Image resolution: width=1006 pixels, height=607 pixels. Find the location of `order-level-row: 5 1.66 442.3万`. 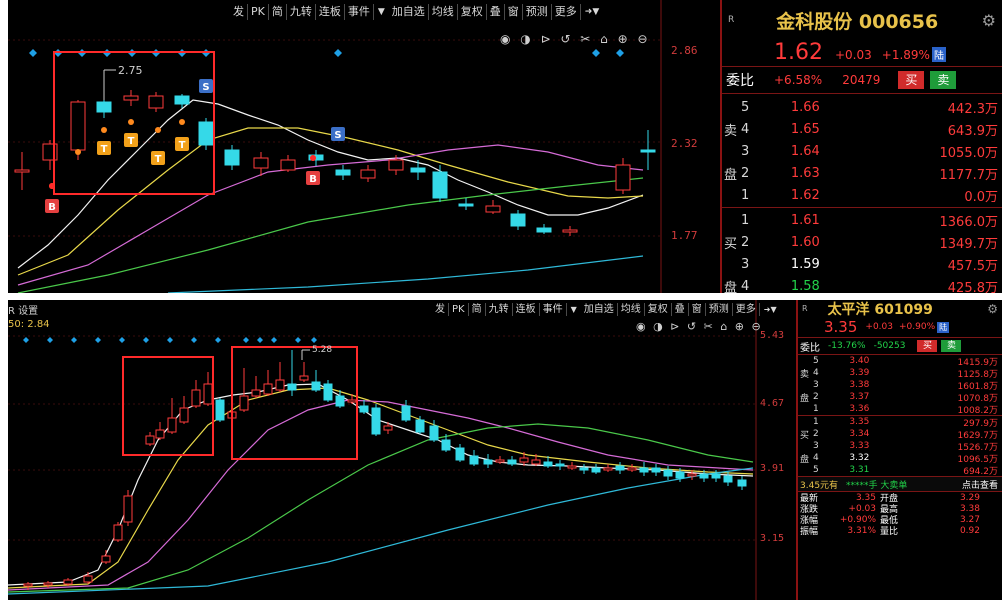

order-level-row: 5 1.66 442.3万 is located at coordinates (862, 107).